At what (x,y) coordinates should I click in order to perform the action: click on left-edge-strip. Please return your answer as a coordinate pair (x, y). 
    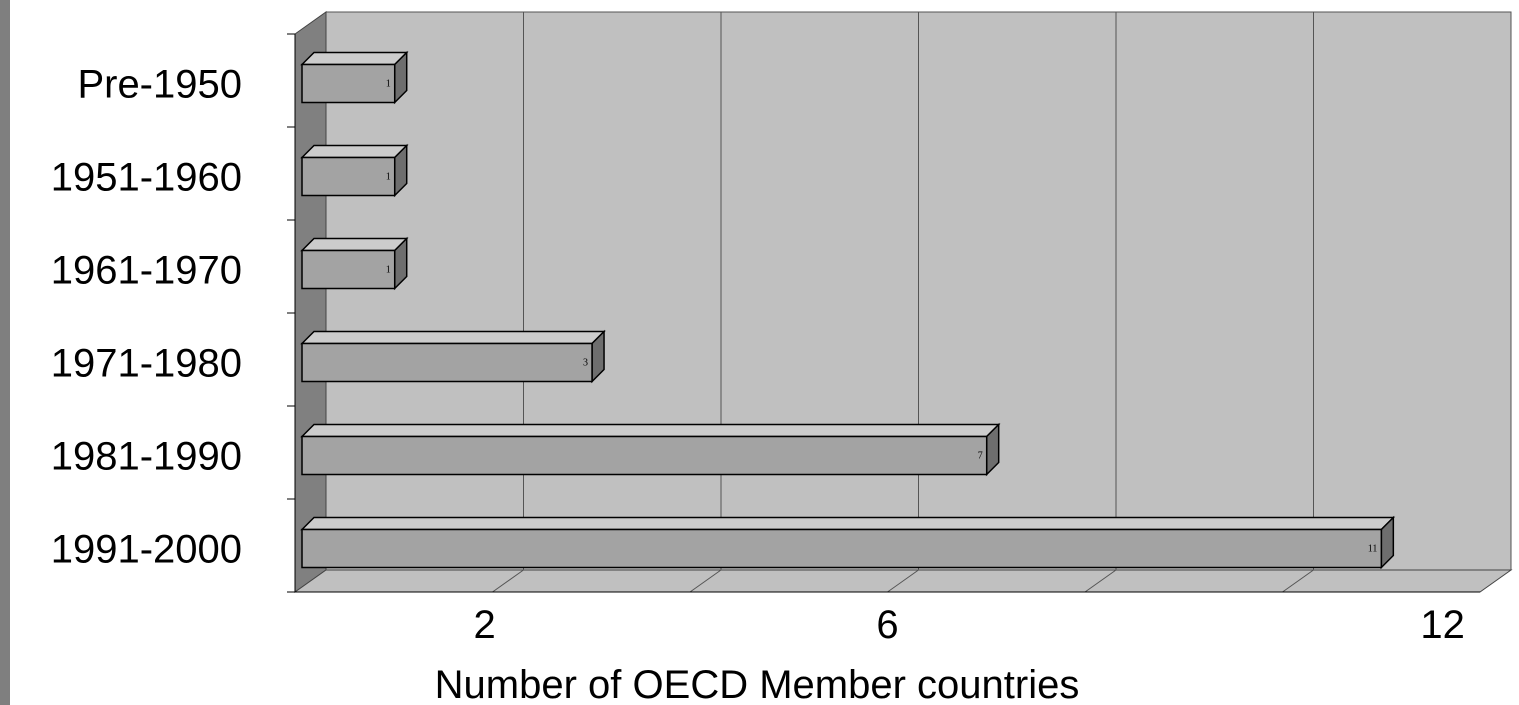
    Looking at the image, I should click on (5, 352).